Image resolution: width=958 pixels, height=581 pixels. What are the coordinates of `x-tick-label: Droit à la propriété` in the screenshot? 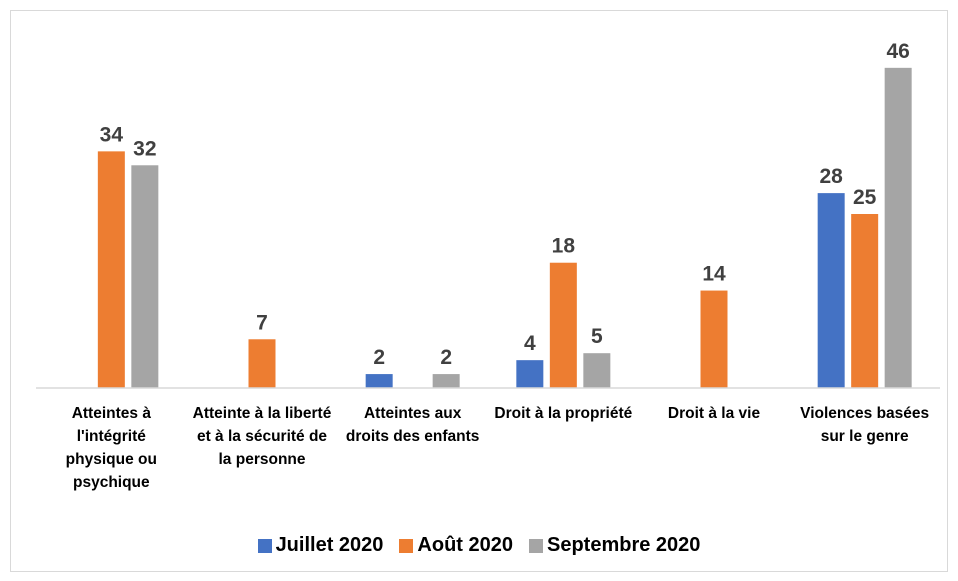 It's located at (563, 413).